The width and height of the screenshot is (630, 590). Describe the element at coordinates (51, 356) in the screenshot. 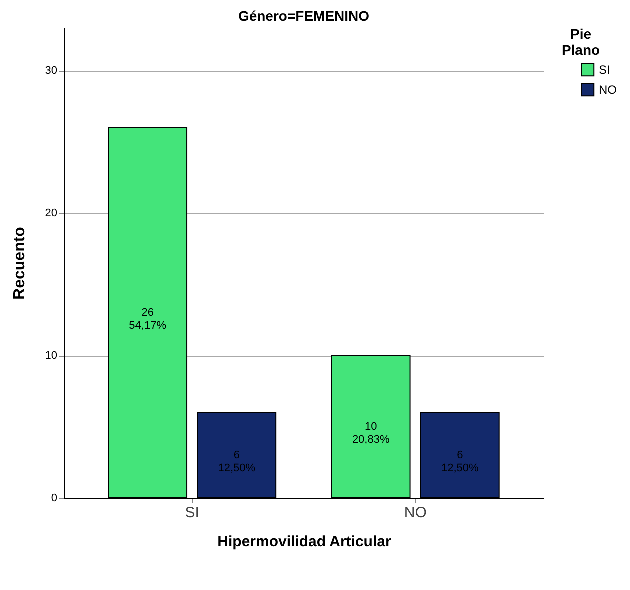

I see `y-tick-label: 10` at that location.